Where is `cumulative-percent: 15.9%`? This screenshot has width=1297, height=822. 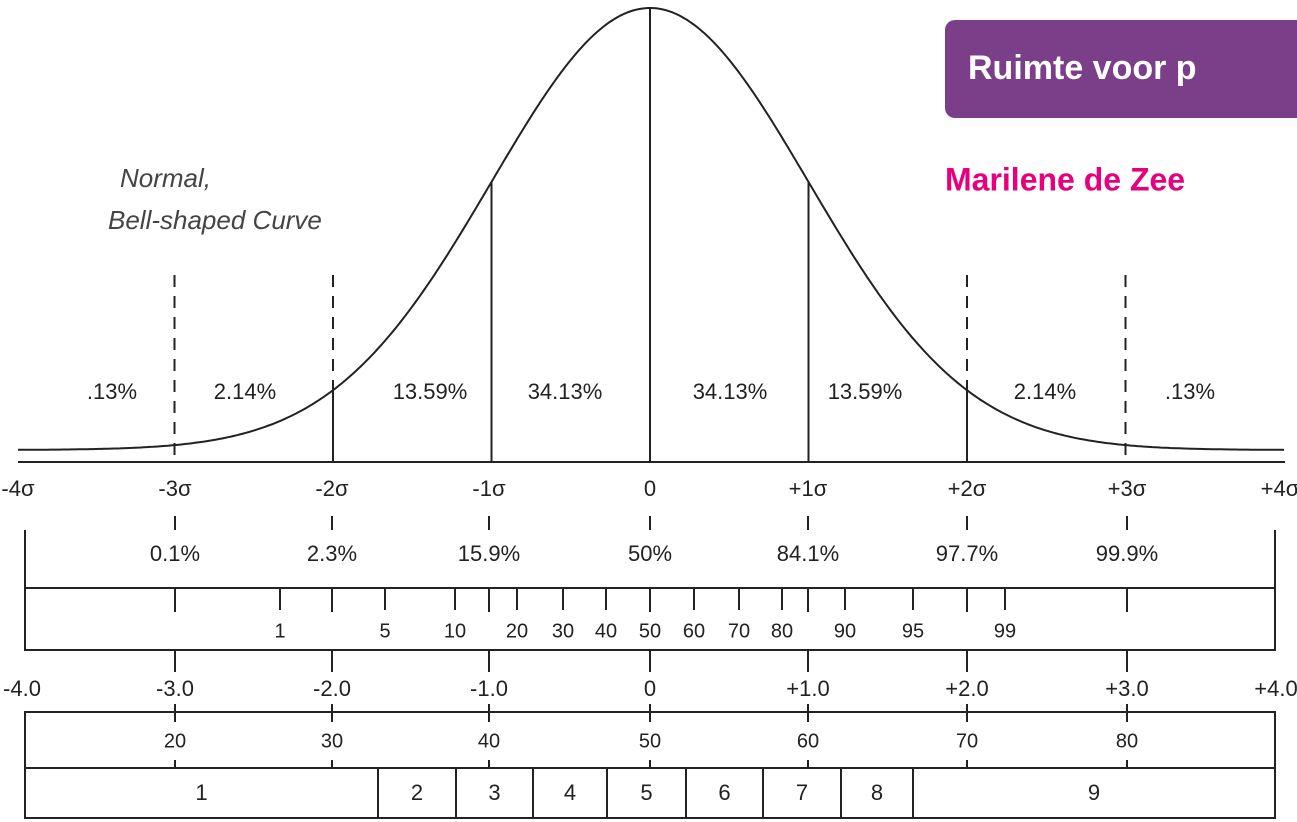
cumulative-percent: 15.9% is located at coordinates (489, 553).